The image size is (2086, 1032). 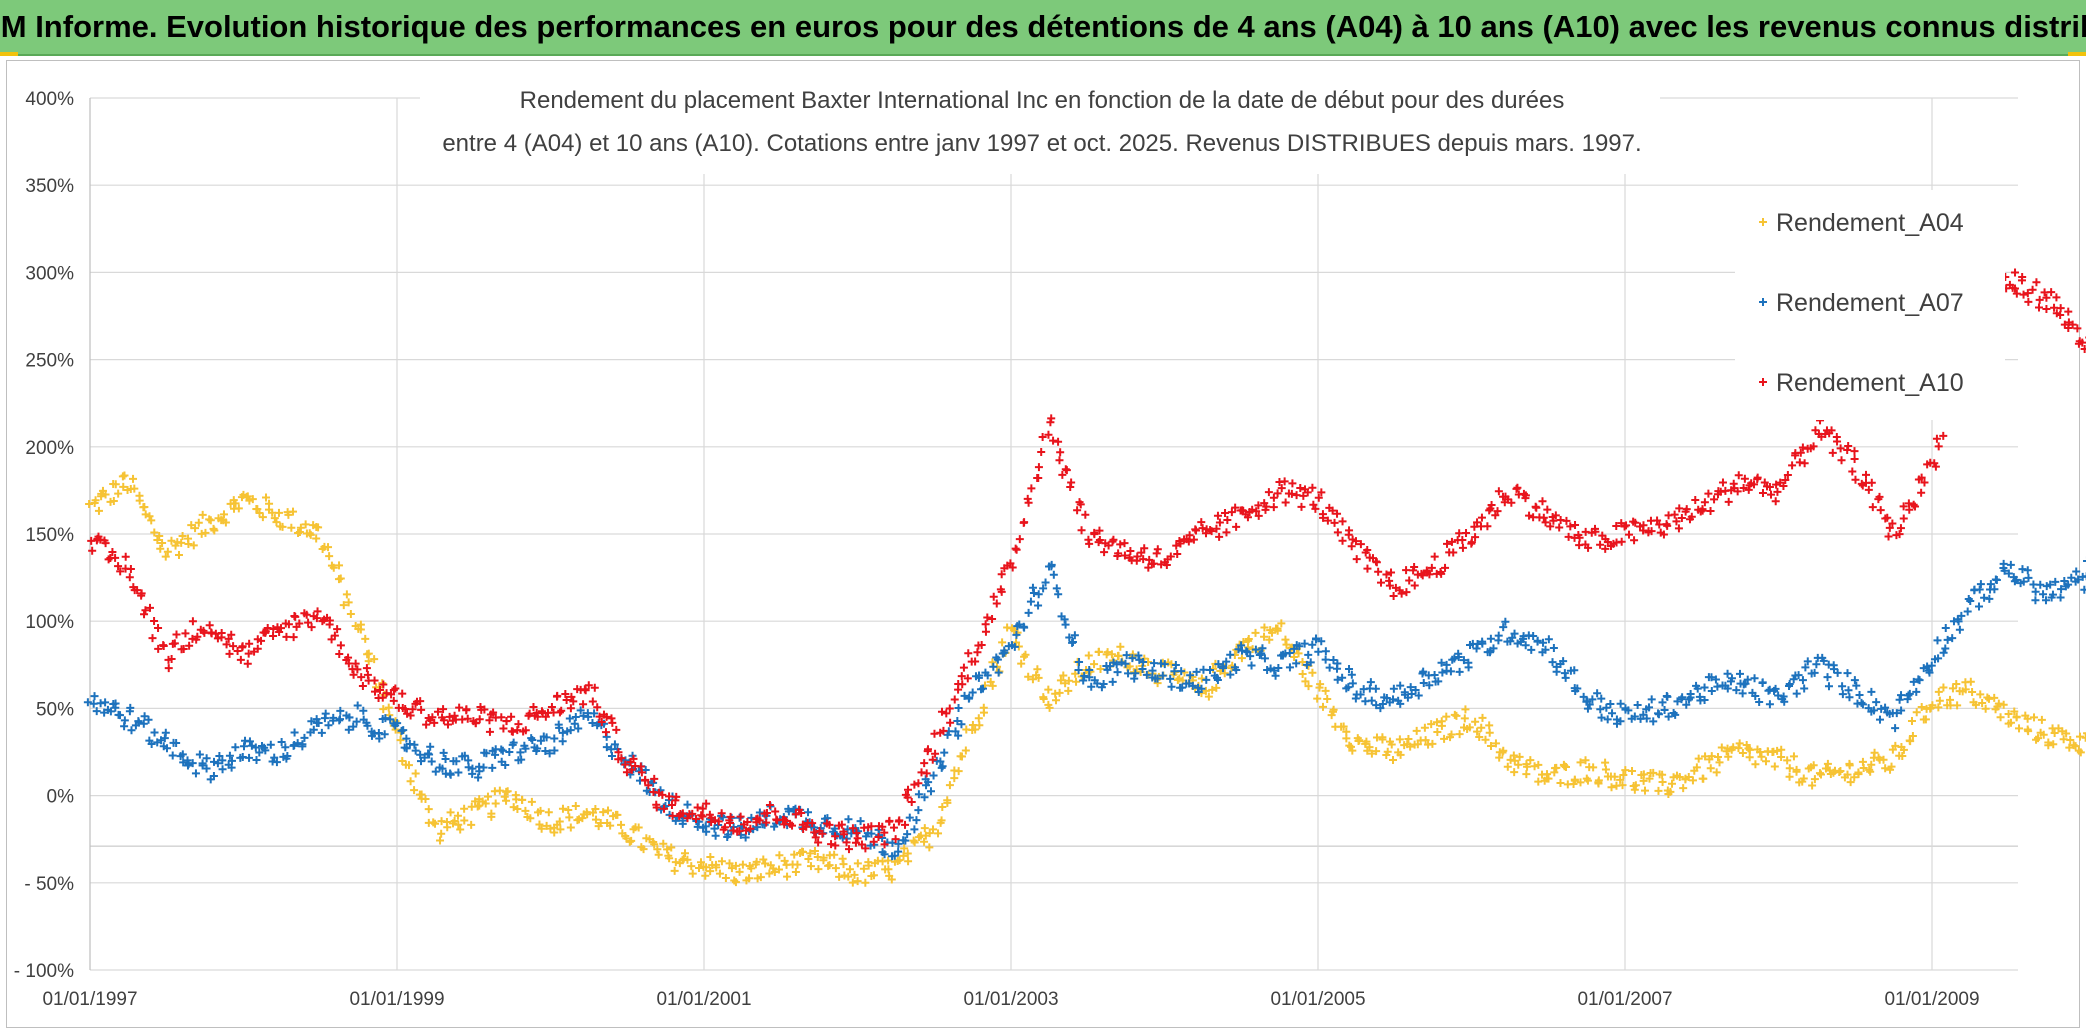 I want to click on y-tick-label: 250%, so click(x=49, y=361).